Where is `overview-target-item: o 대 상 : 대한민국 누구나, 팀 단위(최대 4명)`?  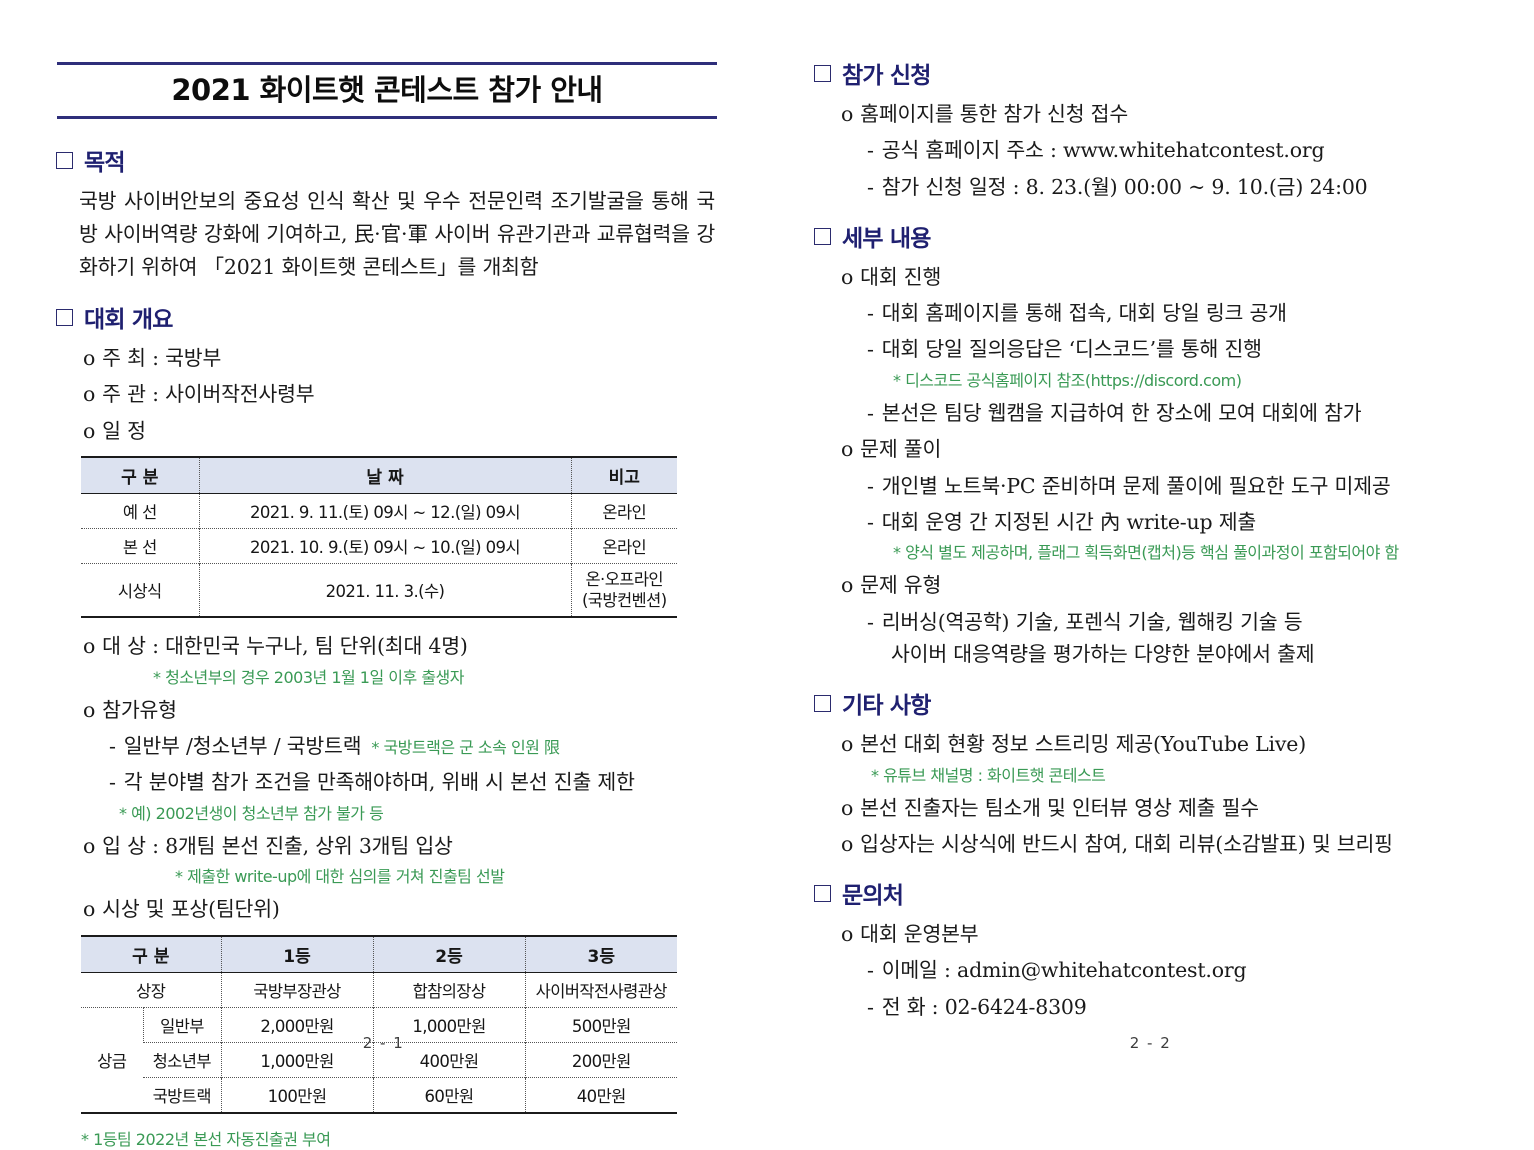 overview-target-item: o 대 상 : 대한민국 누구나, 팀 단위(최대 4명) is located at coordinates (400, 646).